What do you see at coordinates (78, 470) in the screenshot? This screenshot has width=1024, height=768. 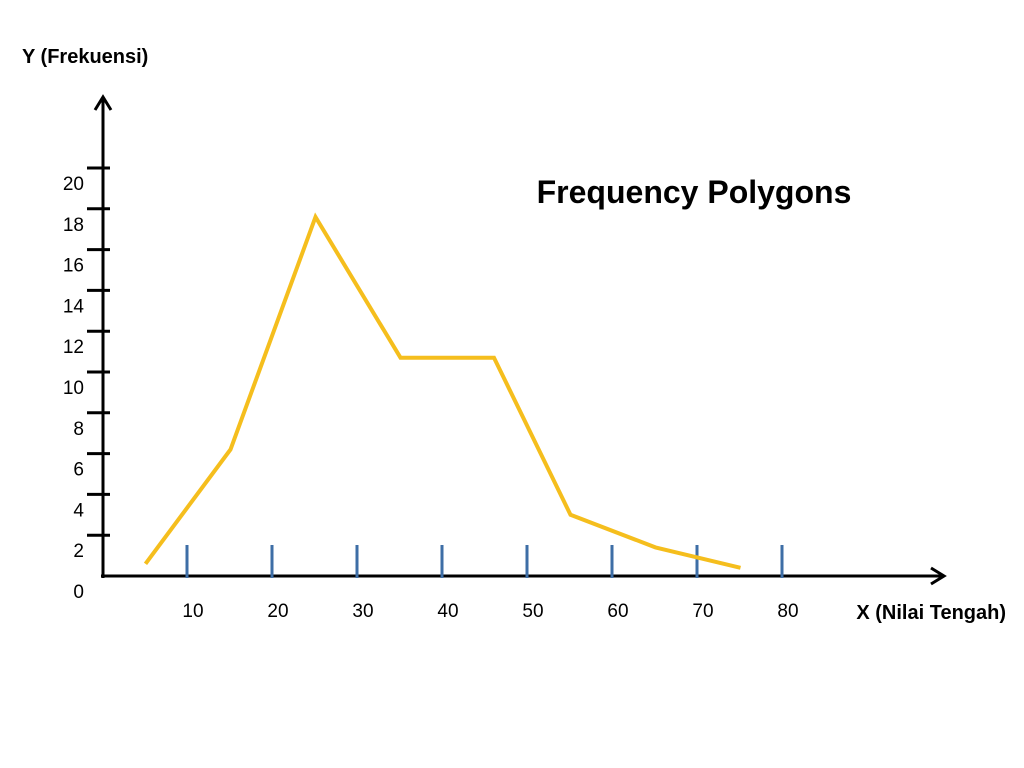 I see `y-tick-label: 6` at bounding box center [78, 470].